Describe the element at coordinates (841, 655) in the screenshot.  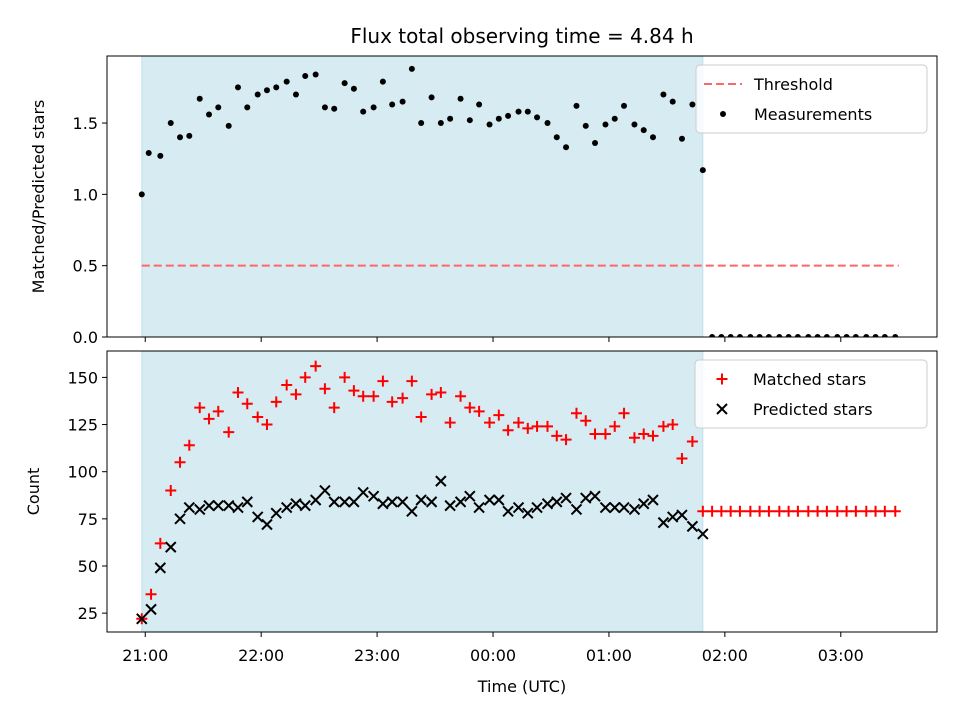
I see `x-tick-label: 03:00` at that location.